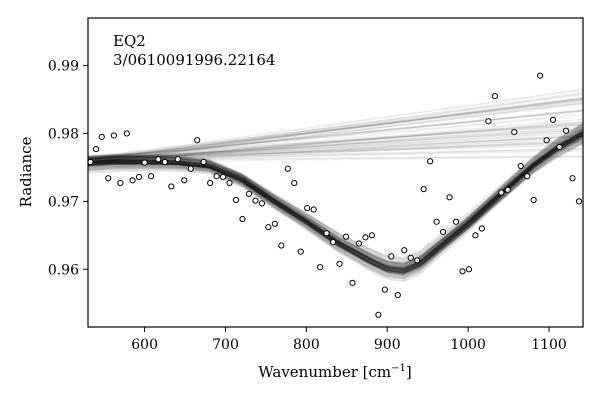 The width and height of the screenshot is (600, 400). I want to click on x-tick-label: 800, so click(306, 345).